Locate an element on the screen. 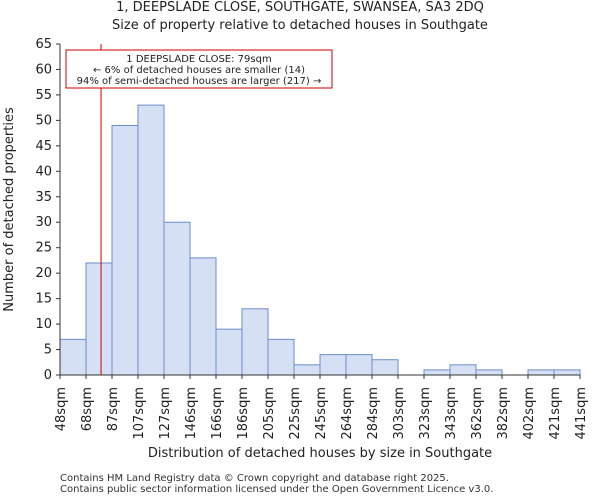 Image resolution: width=600 pixels, height=500 pixels. y-tick-label: 40 is located at coordinates (43, 171).